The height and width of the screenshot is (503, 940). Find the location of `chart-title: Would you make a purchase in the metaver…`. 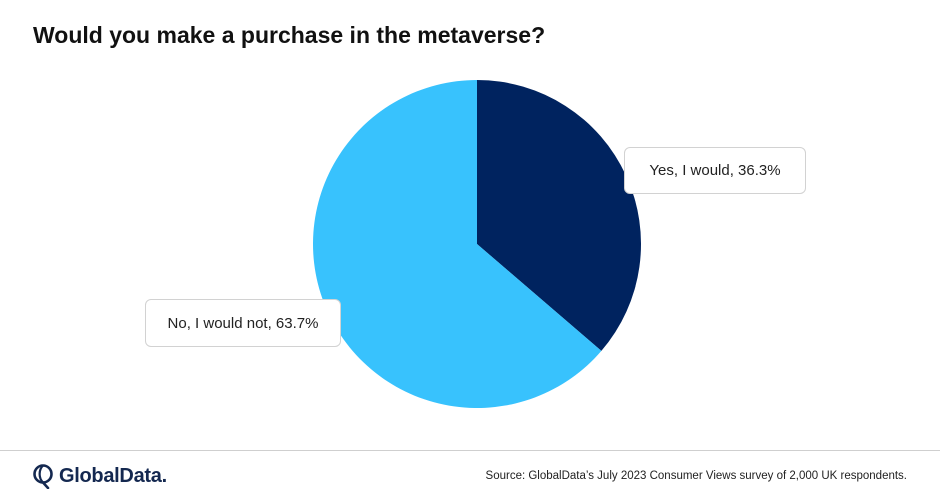

chart-title: Would you make a purchase in the metaver… is located at coordinates (289, 35).